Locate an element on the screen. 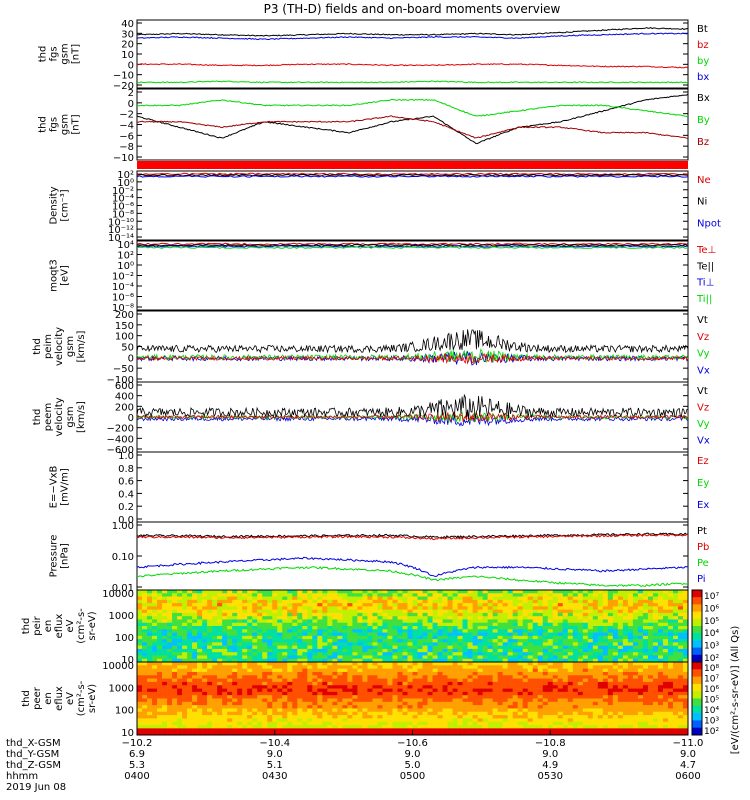 Image resolution: width=750 pixels, height=800 pixels. legend-By: By is located at coordinates (703, 120).